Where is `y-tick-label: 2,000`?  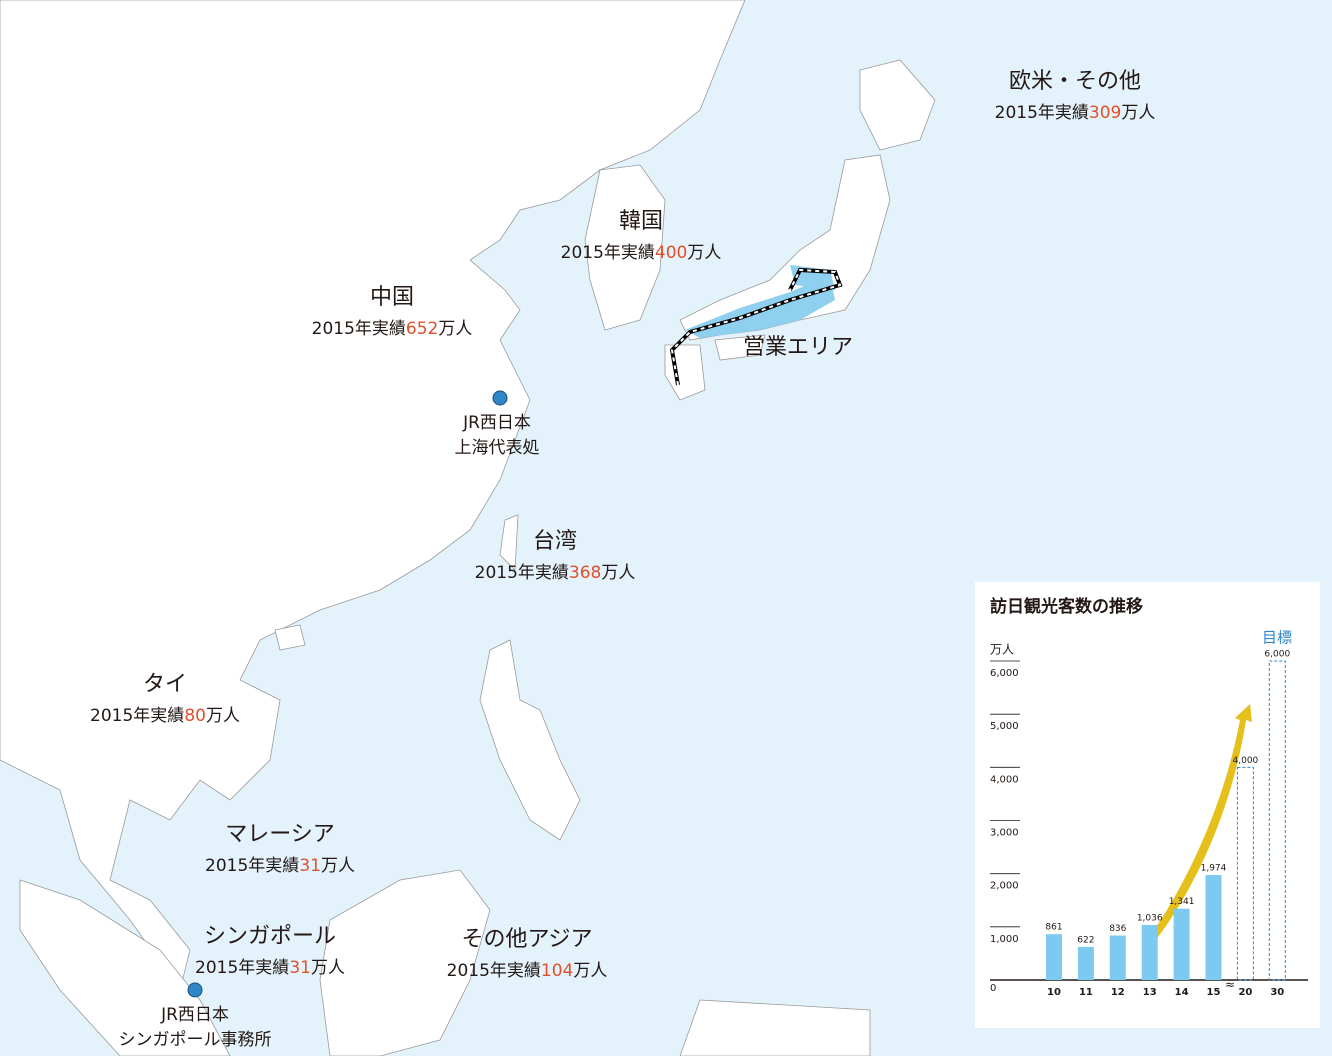 y-tick-label: 2,000 is located at coordinates (1004, 886).